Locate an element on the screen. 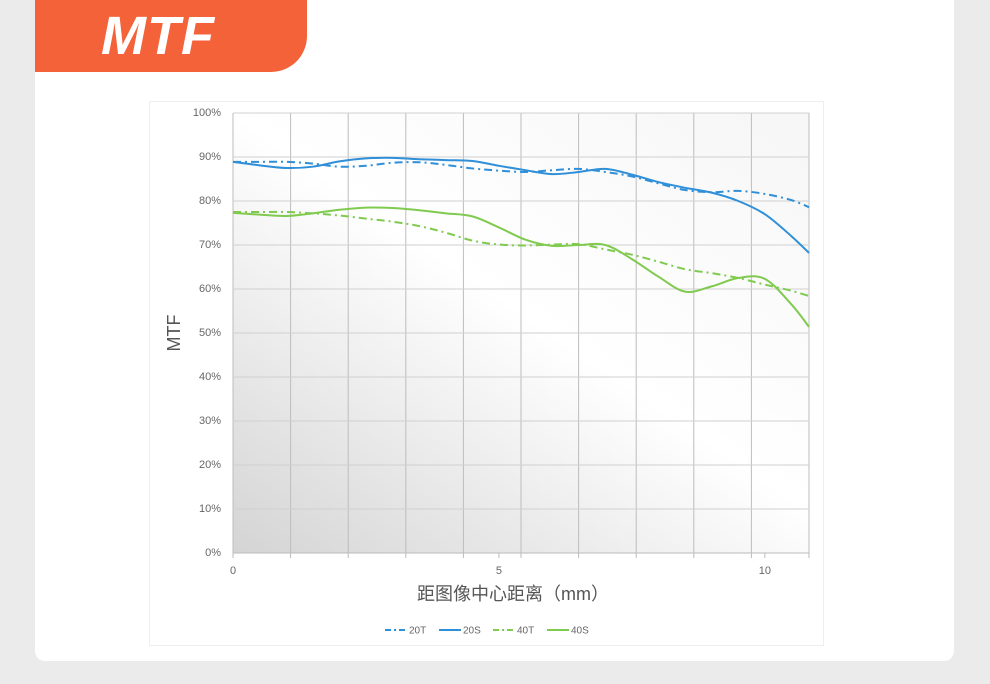 Image resolution: width=990 pixels, height=684 pixels. legend-label: 40S is located at coordinates (580, 631).